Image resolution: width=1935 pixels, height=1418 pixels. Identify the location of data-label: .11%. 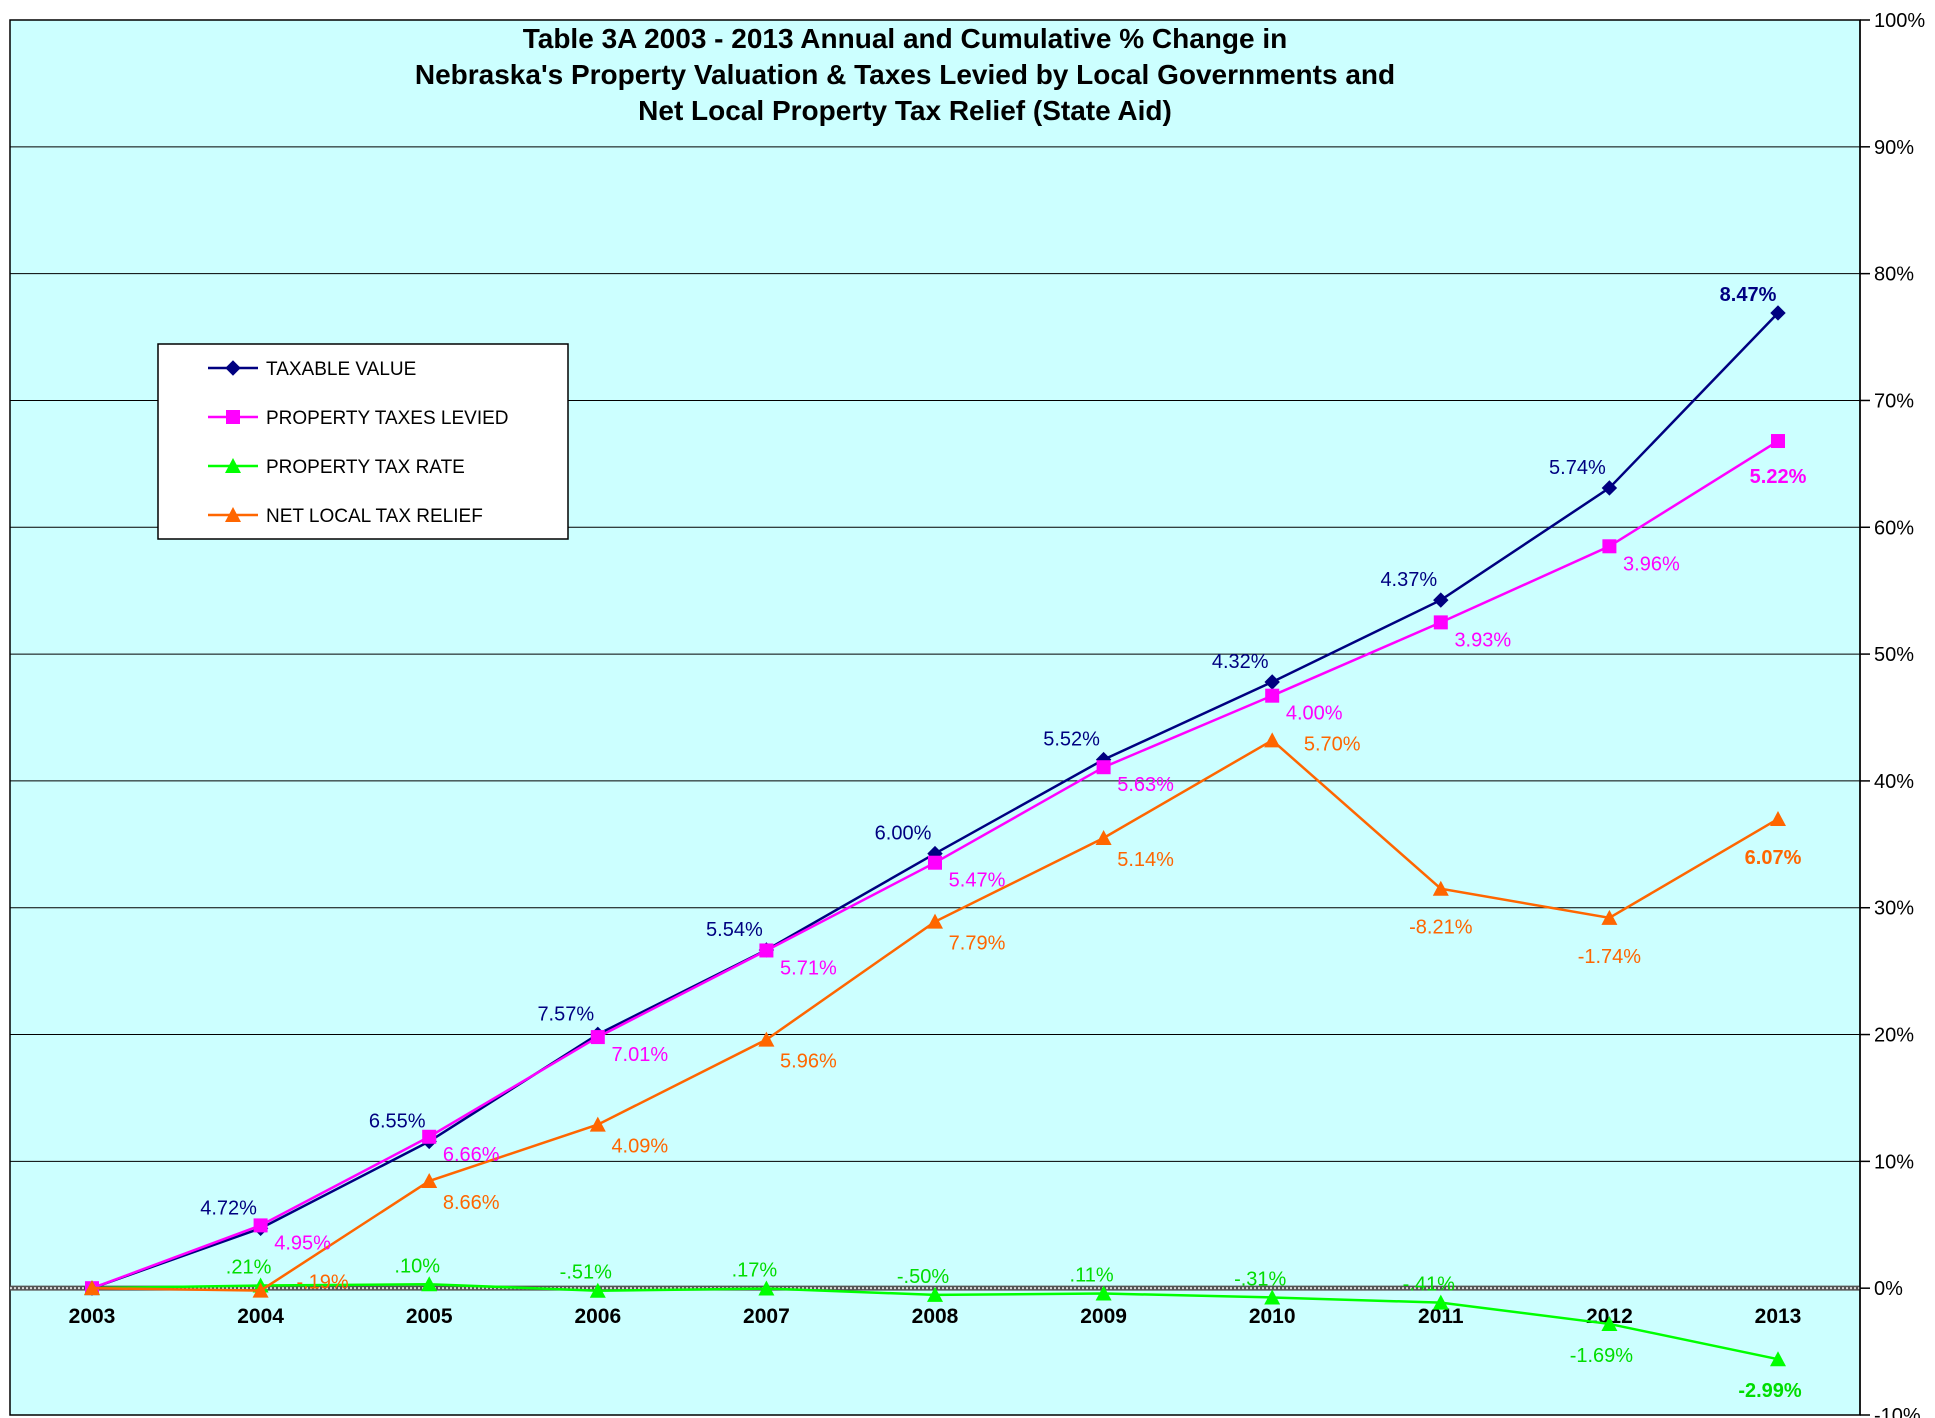
(1092, 1276).